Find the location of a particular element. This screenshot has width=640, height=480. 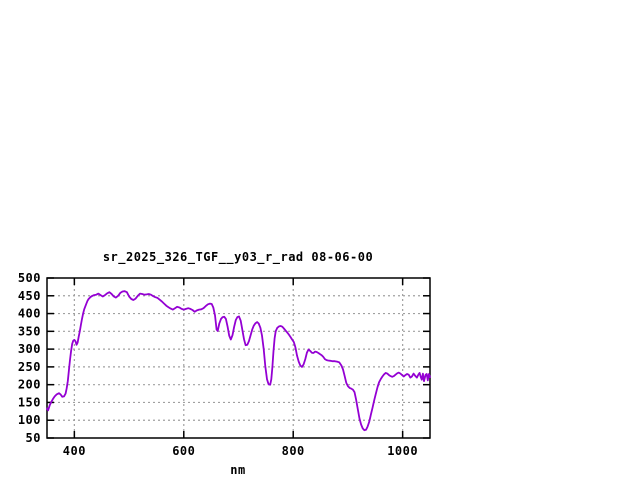

y-tick-label: 50 is located at coordinates (33, 438).